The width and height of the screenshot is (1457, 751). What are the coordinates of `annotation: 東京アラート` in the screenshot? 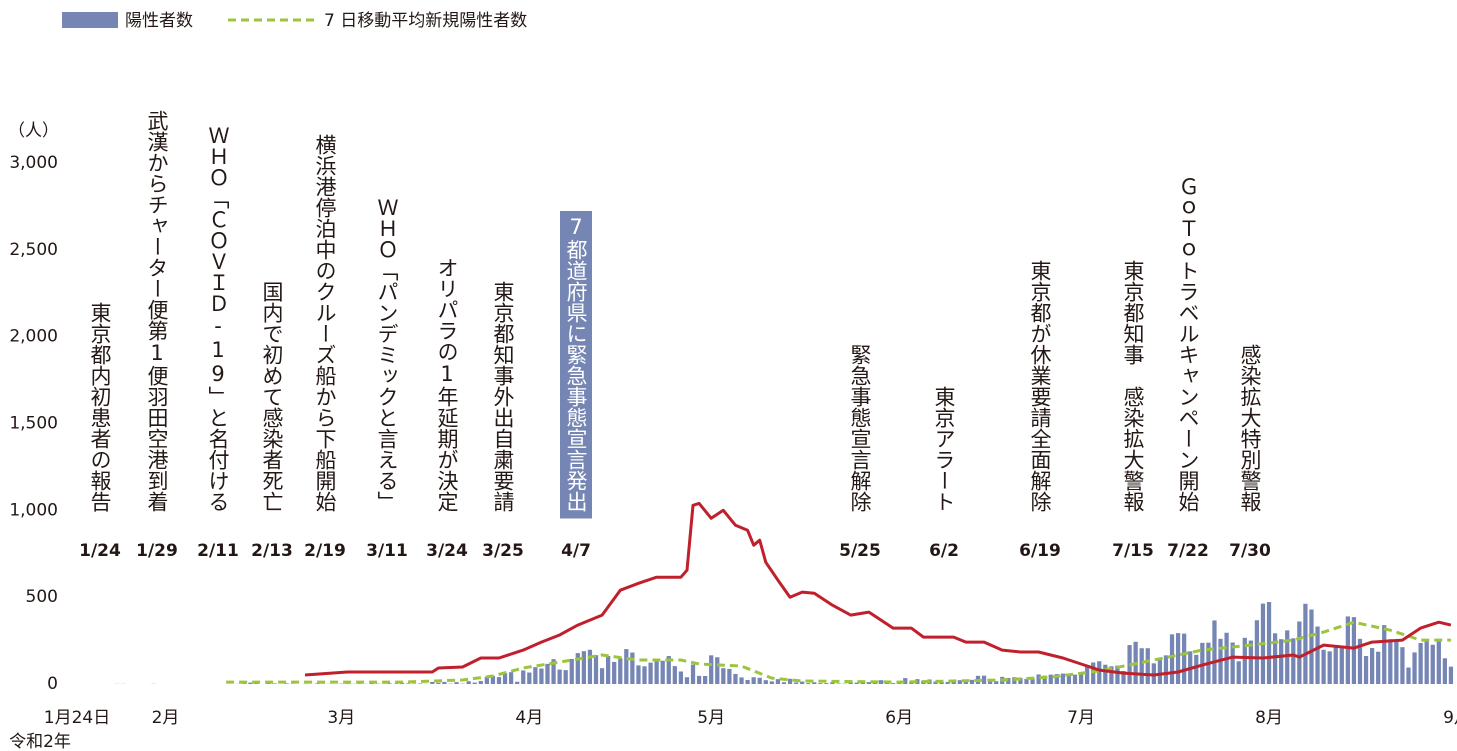 It's located at (944, 449).